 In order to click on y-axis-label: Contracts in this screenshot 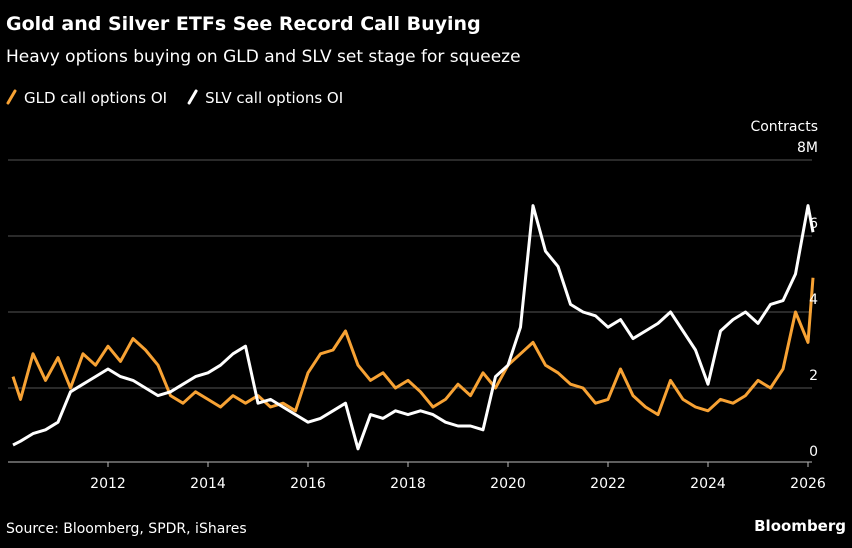, I will do `click(784, 127)`.